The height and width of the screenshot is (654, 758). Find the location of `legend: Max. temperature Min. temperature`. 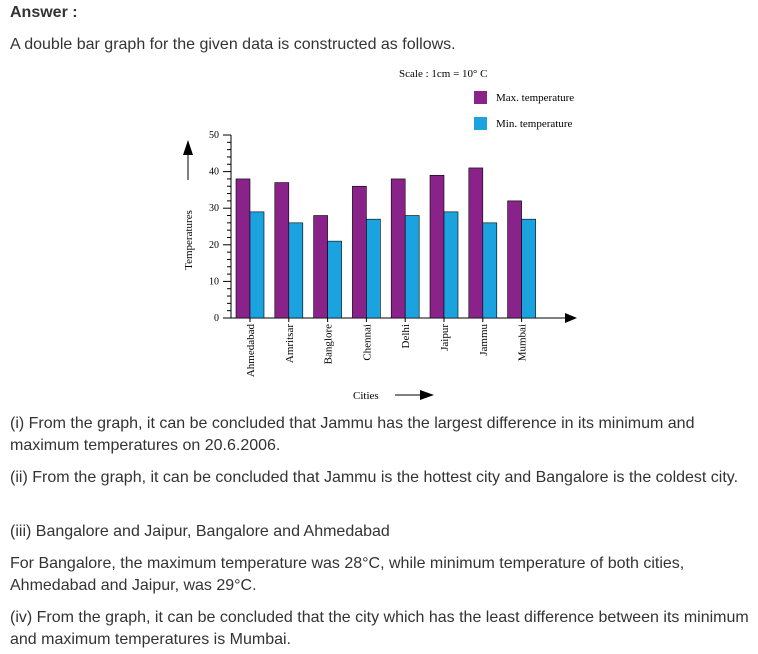

legend: Max. temperature Min. temperature is located at coordinates (524, 110).